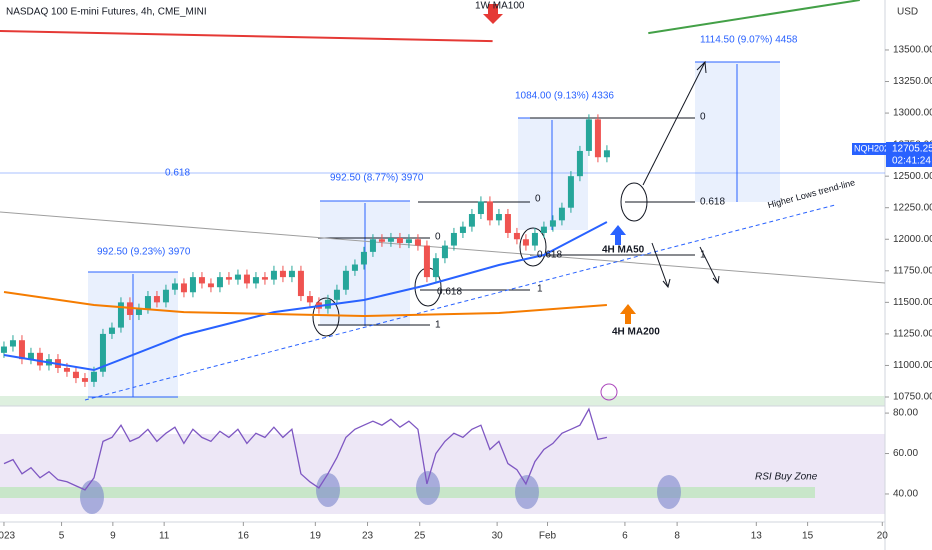 The width and height of the screenshot is (932, 550). What do you see at coordinates (564, 96) in the screenshot?
I see `measure-label: 1084.00 (9.13%) 4336` at bounding box center [564, 96].